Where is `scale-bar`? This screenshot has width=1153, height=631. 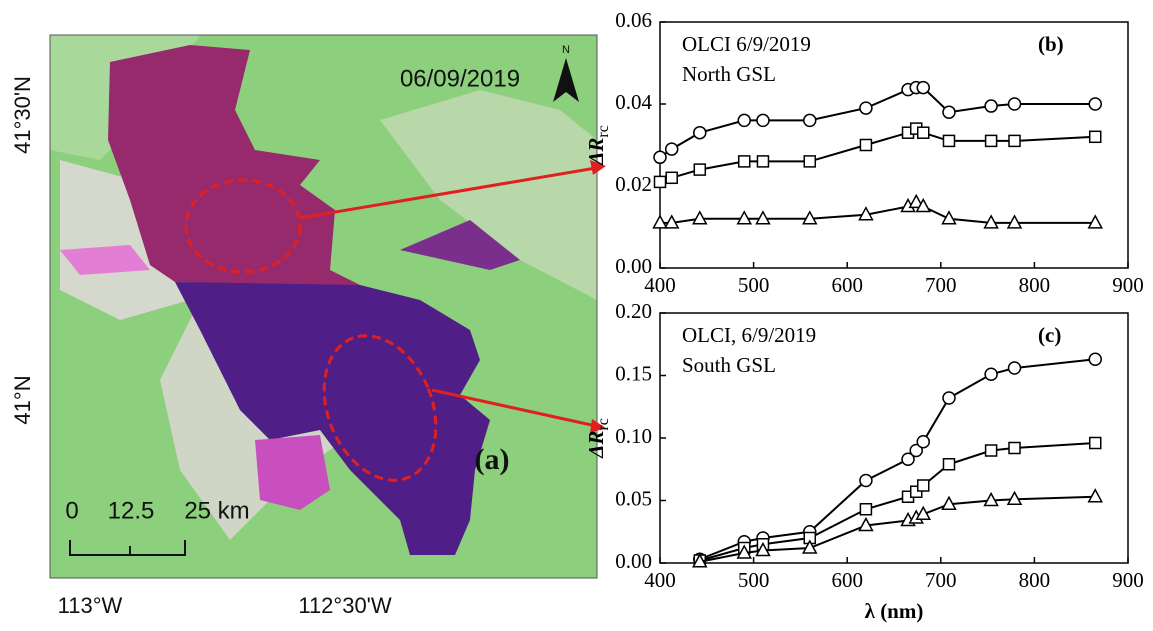
scale-bar is located at coordinates (127, 548).